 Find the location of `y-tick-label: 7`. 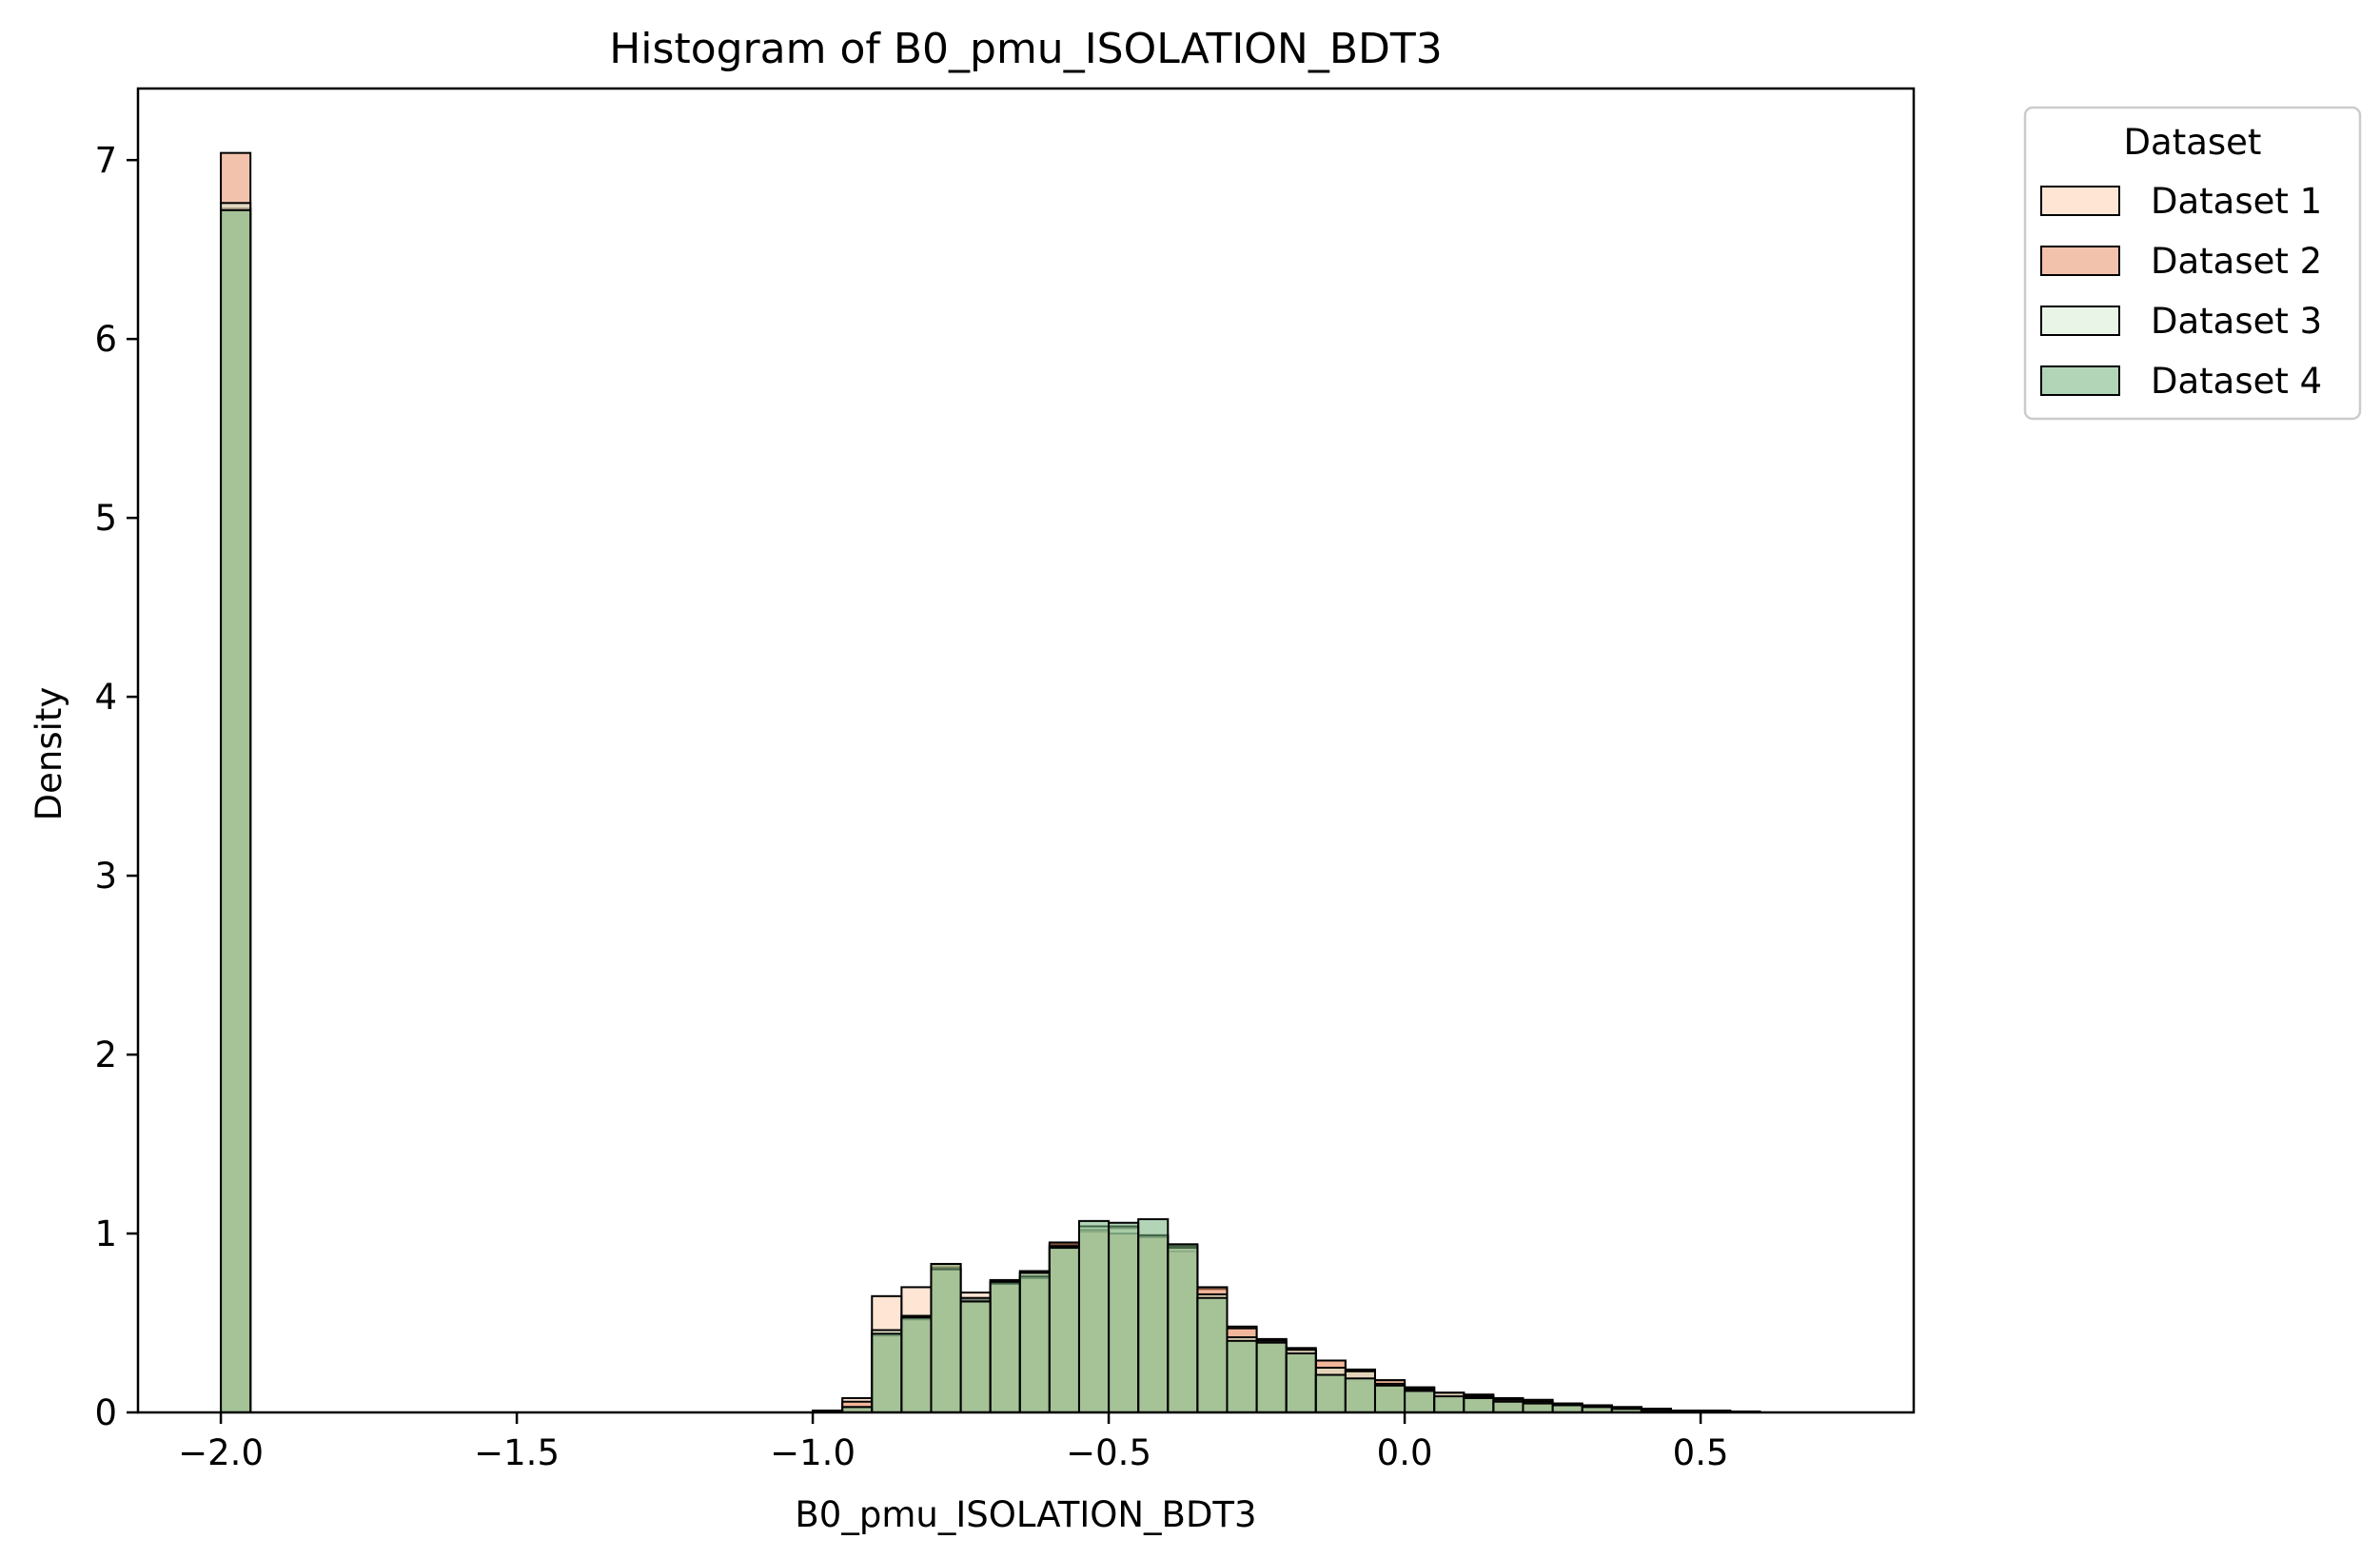

y-tick-label: 7 is located at coordinates (105, 160).